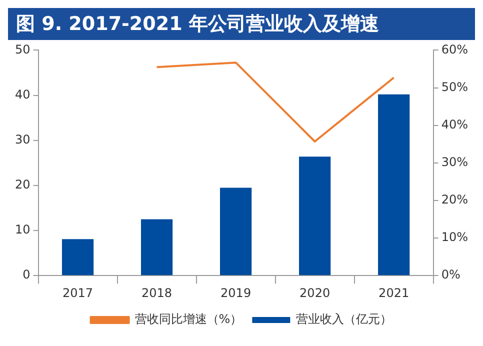  What do you see at coordinates (236, 293) in the screenshot?
I see `x-tick-label: 2019` at bounding box center [236, 293].